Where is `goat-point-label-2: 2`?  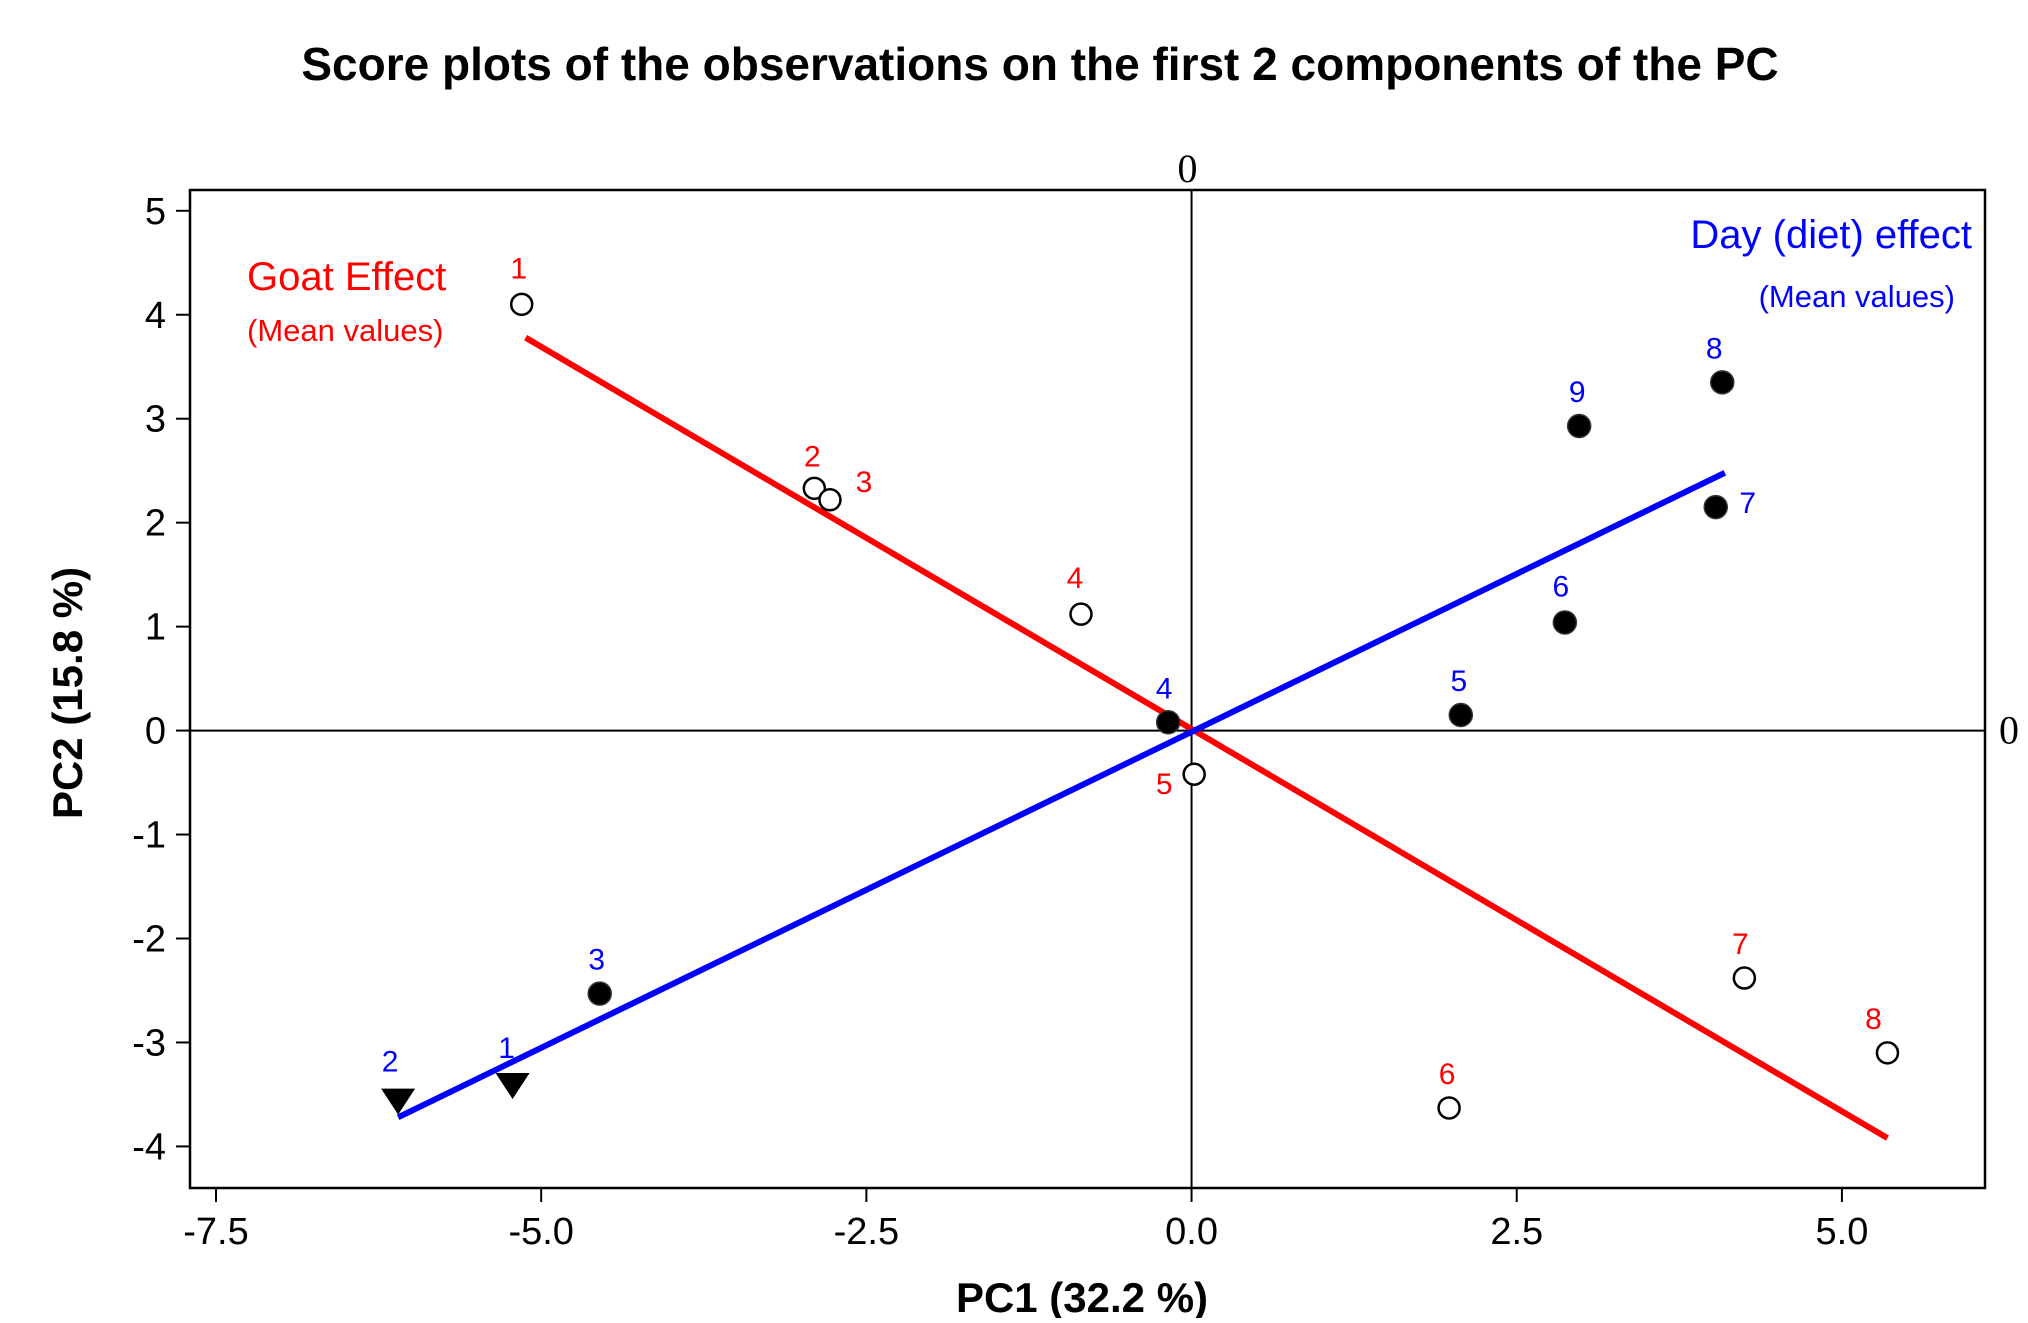 goat-point-label-2: 2 is located at coordinates (812, 456).